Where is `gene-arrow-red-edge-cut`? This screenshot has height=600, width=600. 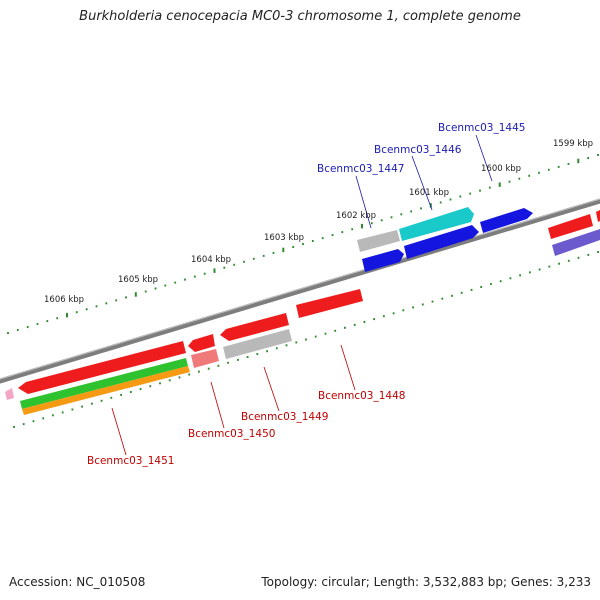
gene-arrow-red-edge-cut is located at coordinates (598, 216).